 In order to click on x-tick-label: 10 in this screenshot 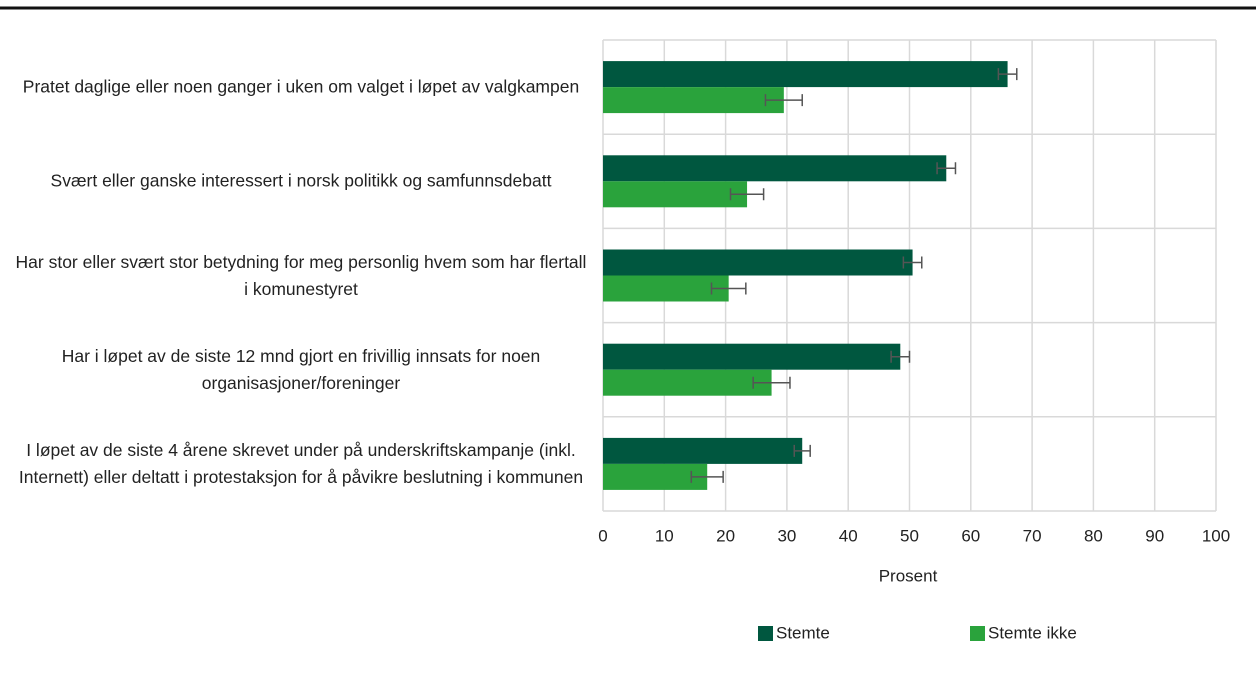, I will do `click(664, 535)`.